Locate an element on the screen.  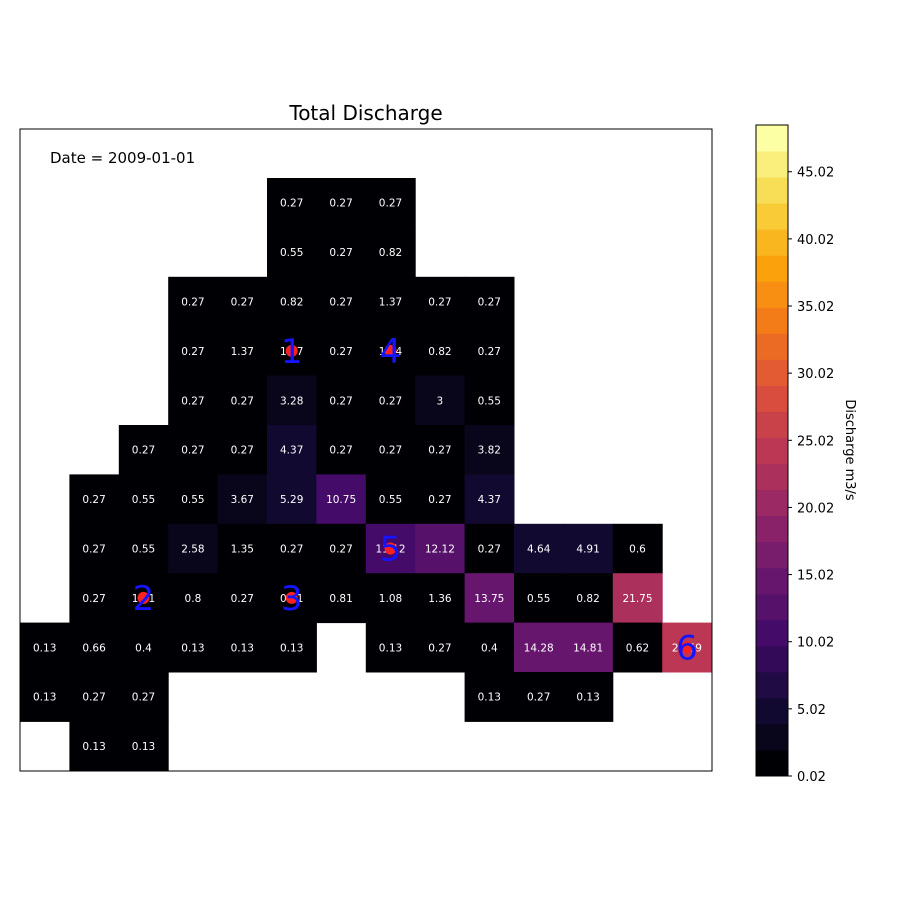
cell-value-label: 2.58 is located at coordinates (192, 550).